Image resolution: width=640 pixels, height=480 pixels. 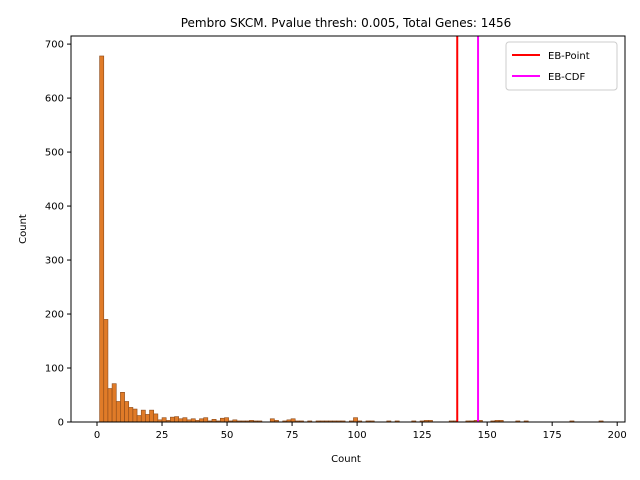 I want to click on y-tick-label: 500, so click(x=54, y=153).